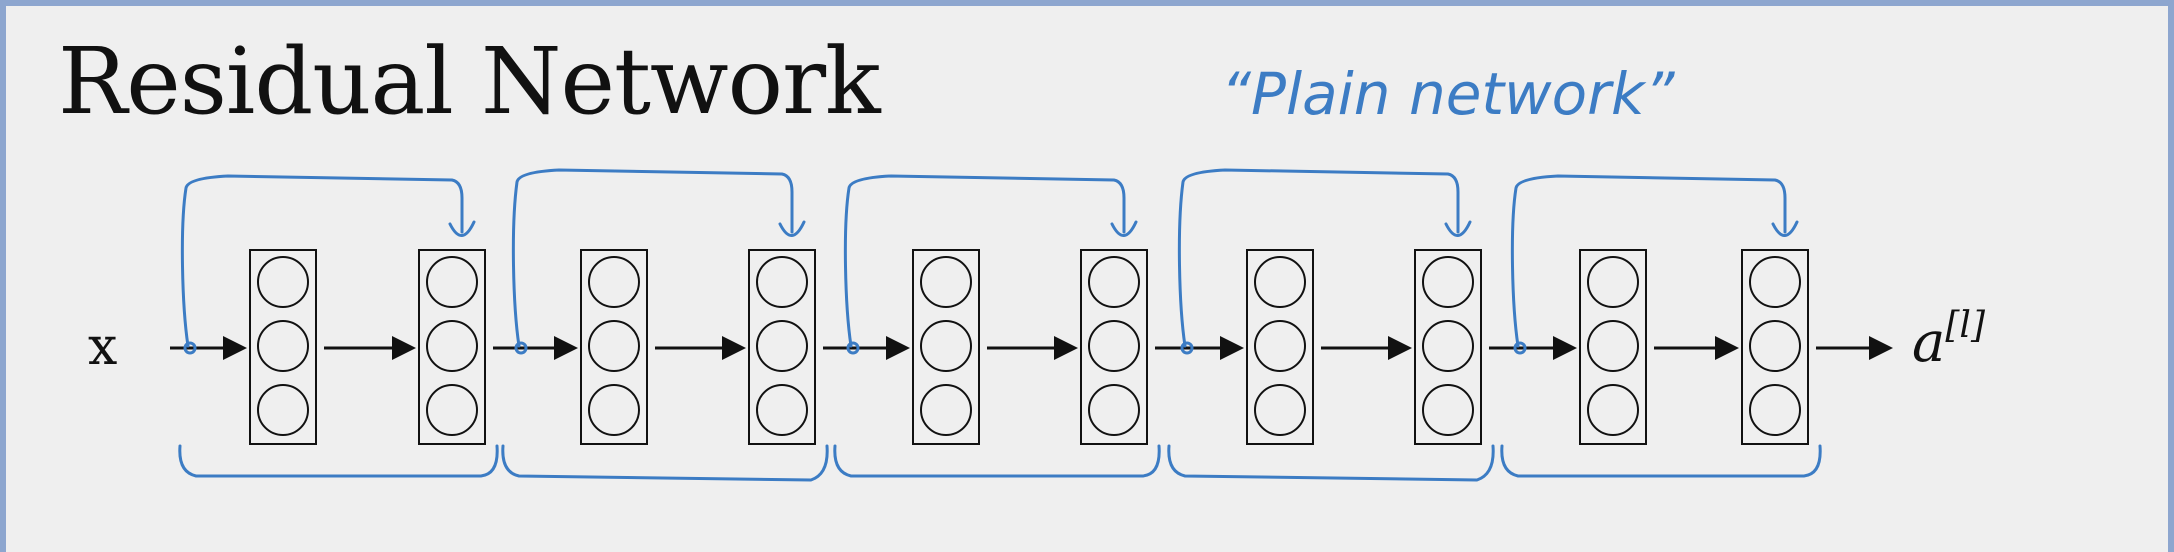  I want to click on slide-title: Residual Network, so click(469, 81).